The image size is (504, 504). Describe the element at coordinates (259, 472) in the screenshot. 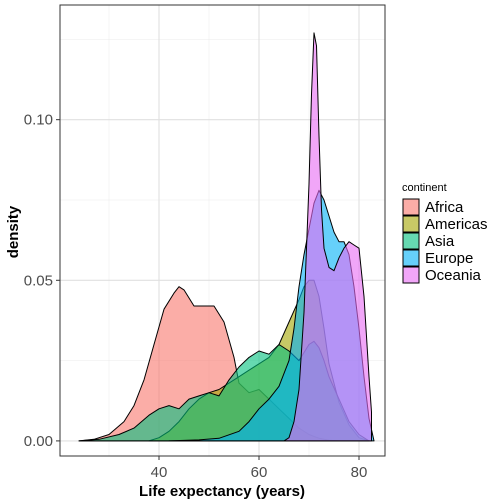

I see `x-tick-label: 60` at that location.